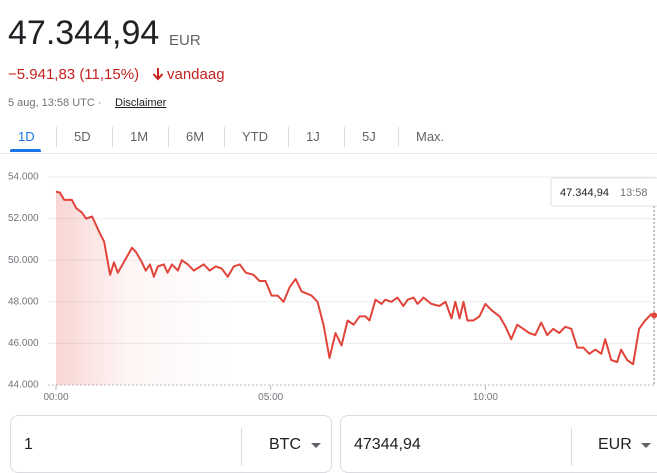  I want to click on tab: 5J, so click(369, 136).